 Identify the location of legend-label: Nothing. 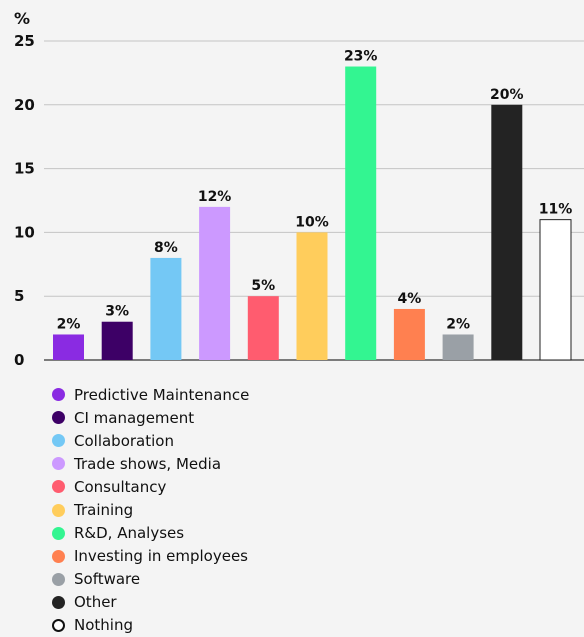
(103, 625).